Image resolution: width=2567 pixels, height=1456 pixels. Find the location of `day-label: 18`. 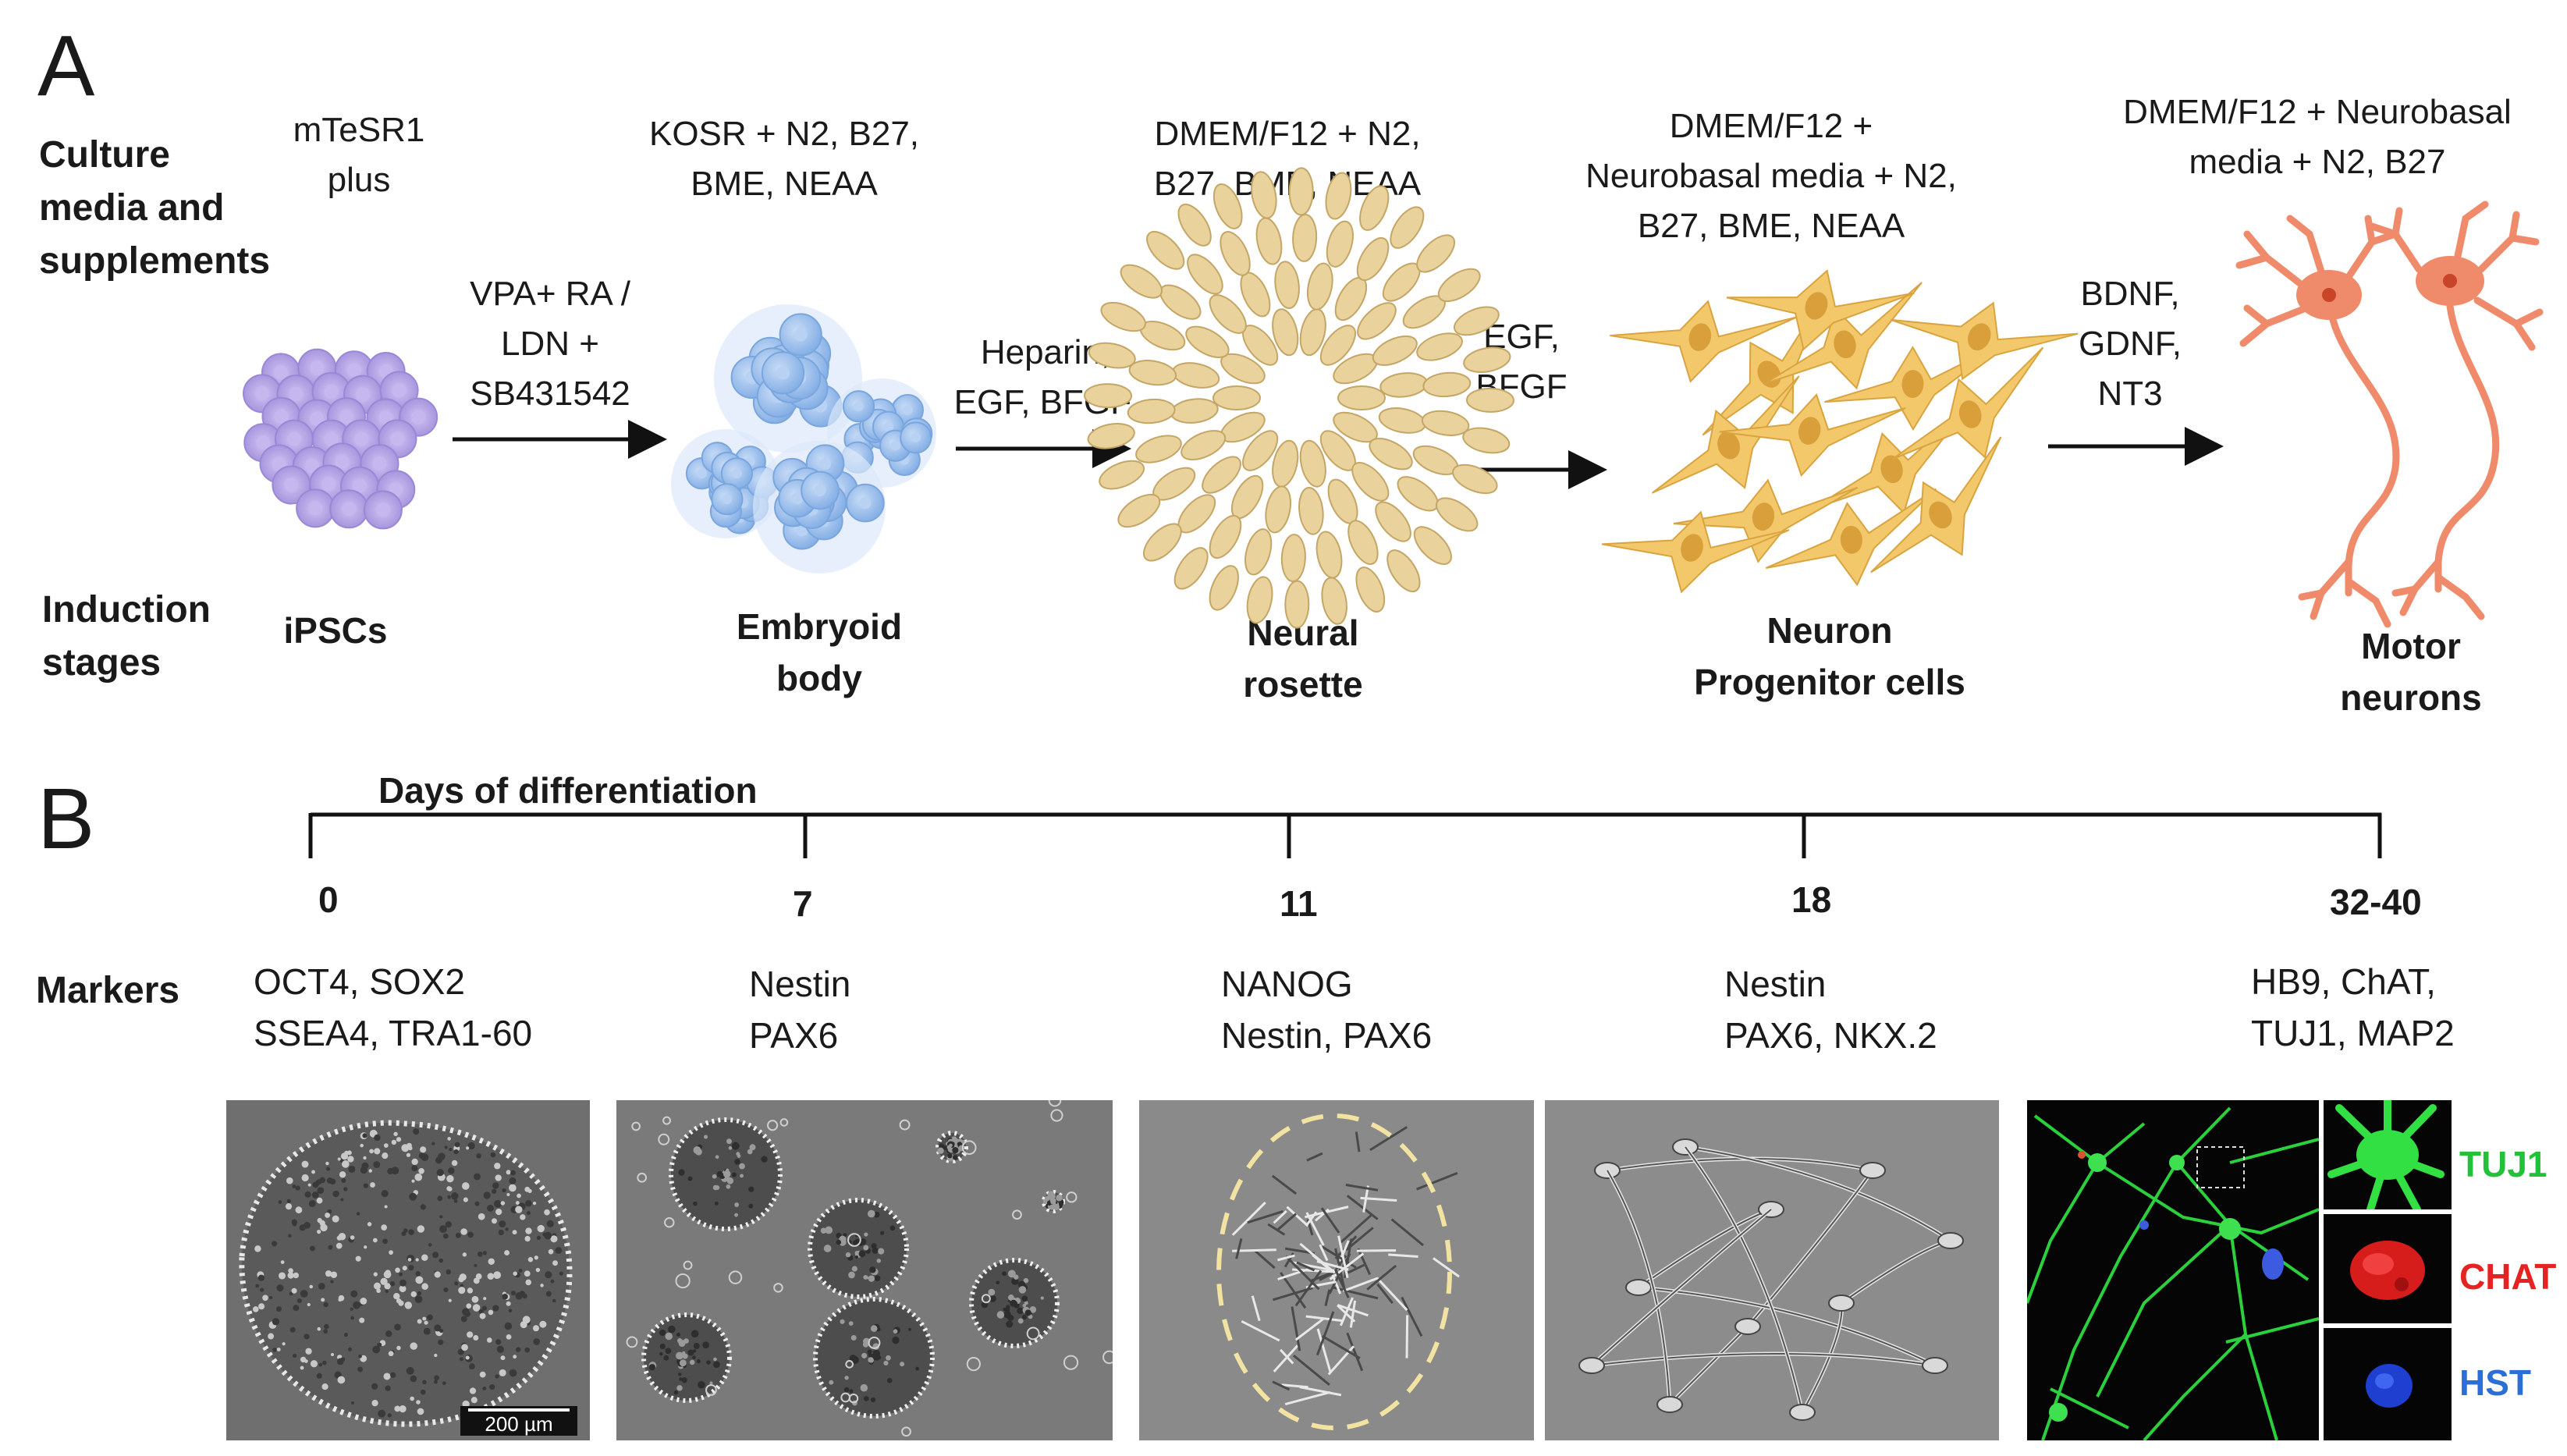

day-label: 18 is located at coordinates (1811, 899).